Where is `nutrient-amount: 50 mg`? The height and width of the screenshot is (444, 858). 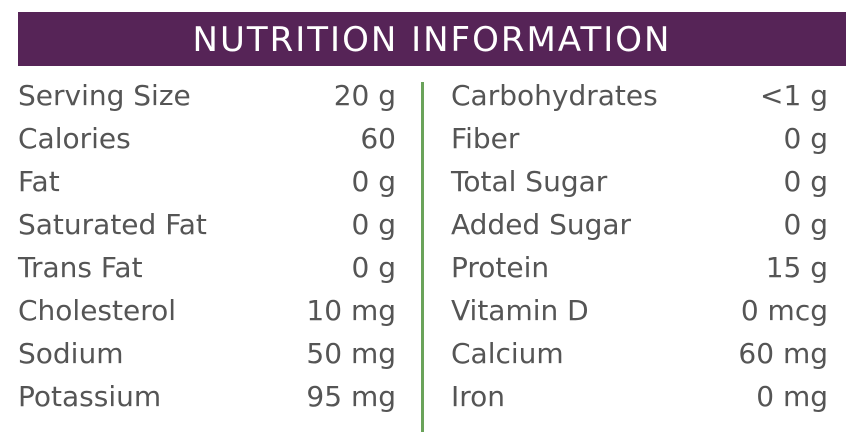 nutrient-amount: 50 mg is located at coordinates (351, 353).